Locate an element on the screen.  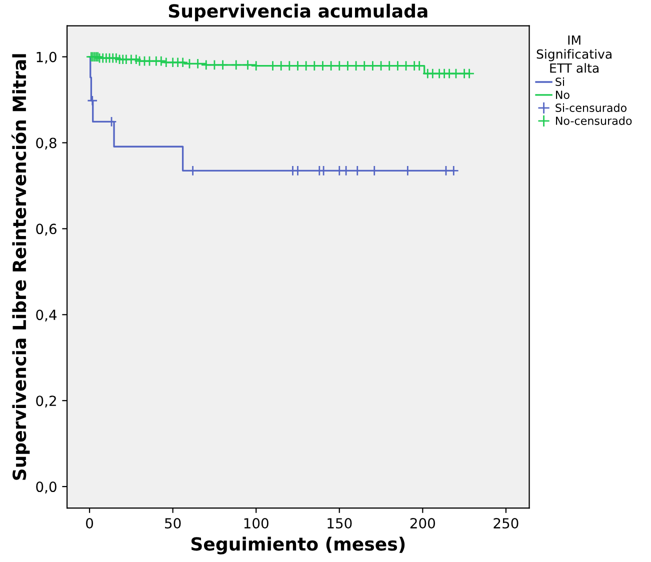
y-tick-label: 0,0 is located at coordinates (46, 488).